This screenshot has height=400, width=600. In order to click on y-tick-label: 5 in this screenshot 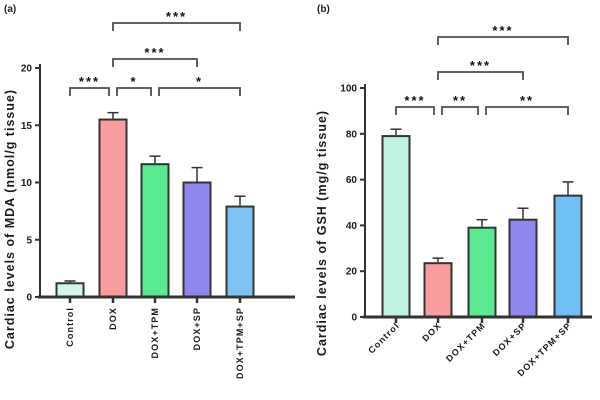, I will do `click(29, 240)`.